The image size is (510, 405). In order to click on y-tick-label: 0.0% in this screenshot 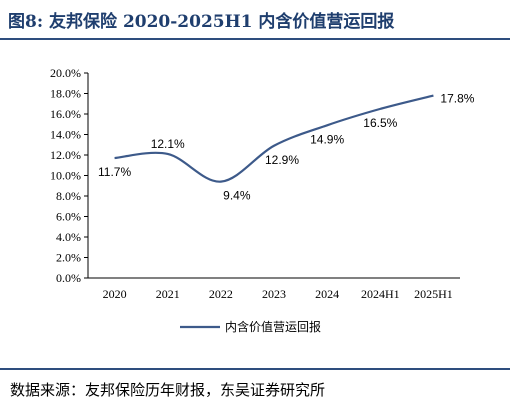, I will do `click(68, 278)`.